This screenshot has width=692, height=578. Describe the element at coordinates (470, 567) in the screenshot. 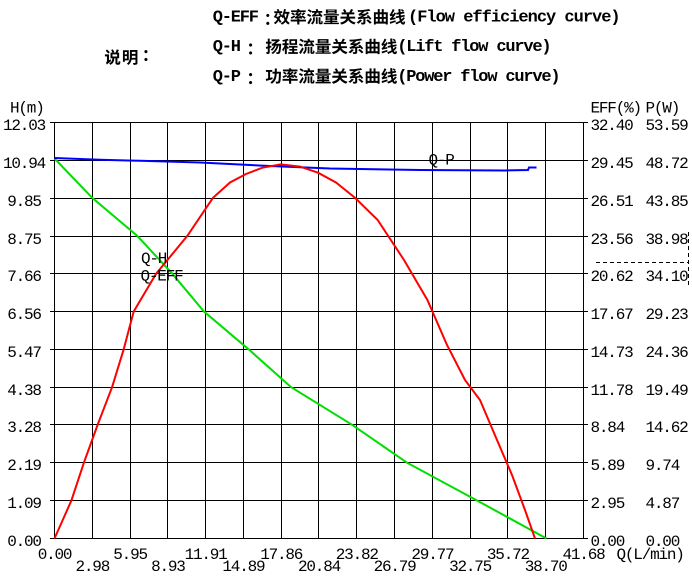

I see `svg-text: 32.75` at that location.